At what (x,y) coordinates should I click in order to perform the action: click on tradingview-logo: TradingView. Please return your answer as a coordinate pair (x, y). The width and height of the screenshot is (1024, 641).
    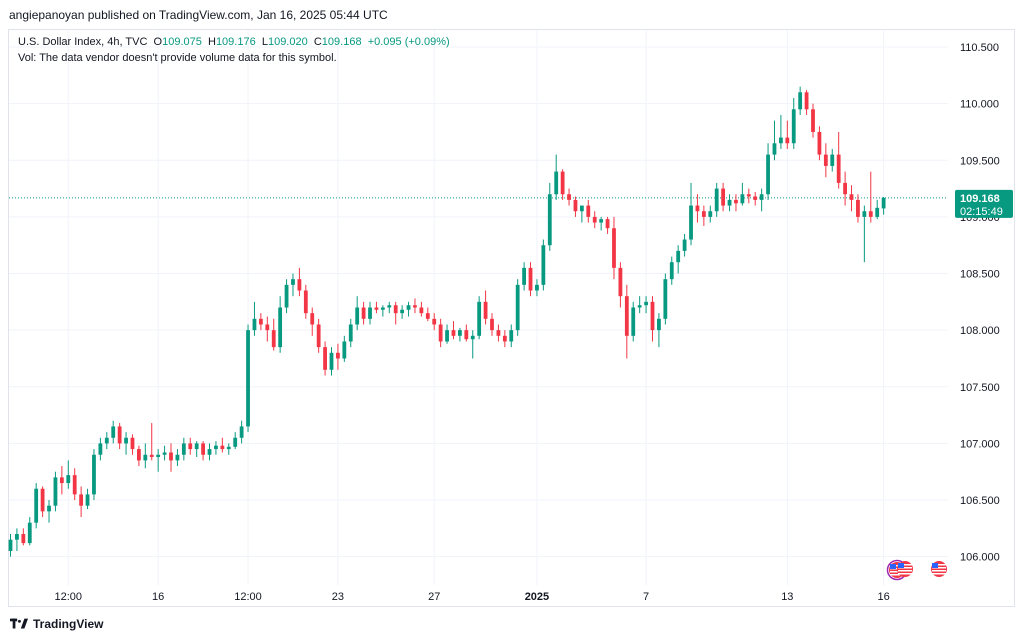
    Looking at the image, I should click on (56, 624).